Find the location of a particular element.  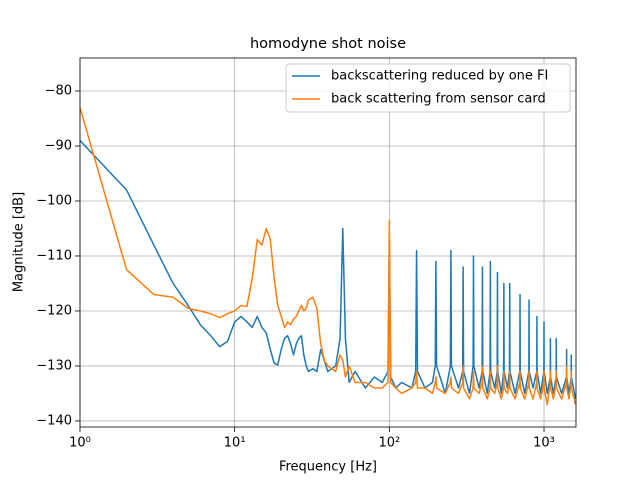

y-tick-label: −100 is located at coordinates (54, 200).